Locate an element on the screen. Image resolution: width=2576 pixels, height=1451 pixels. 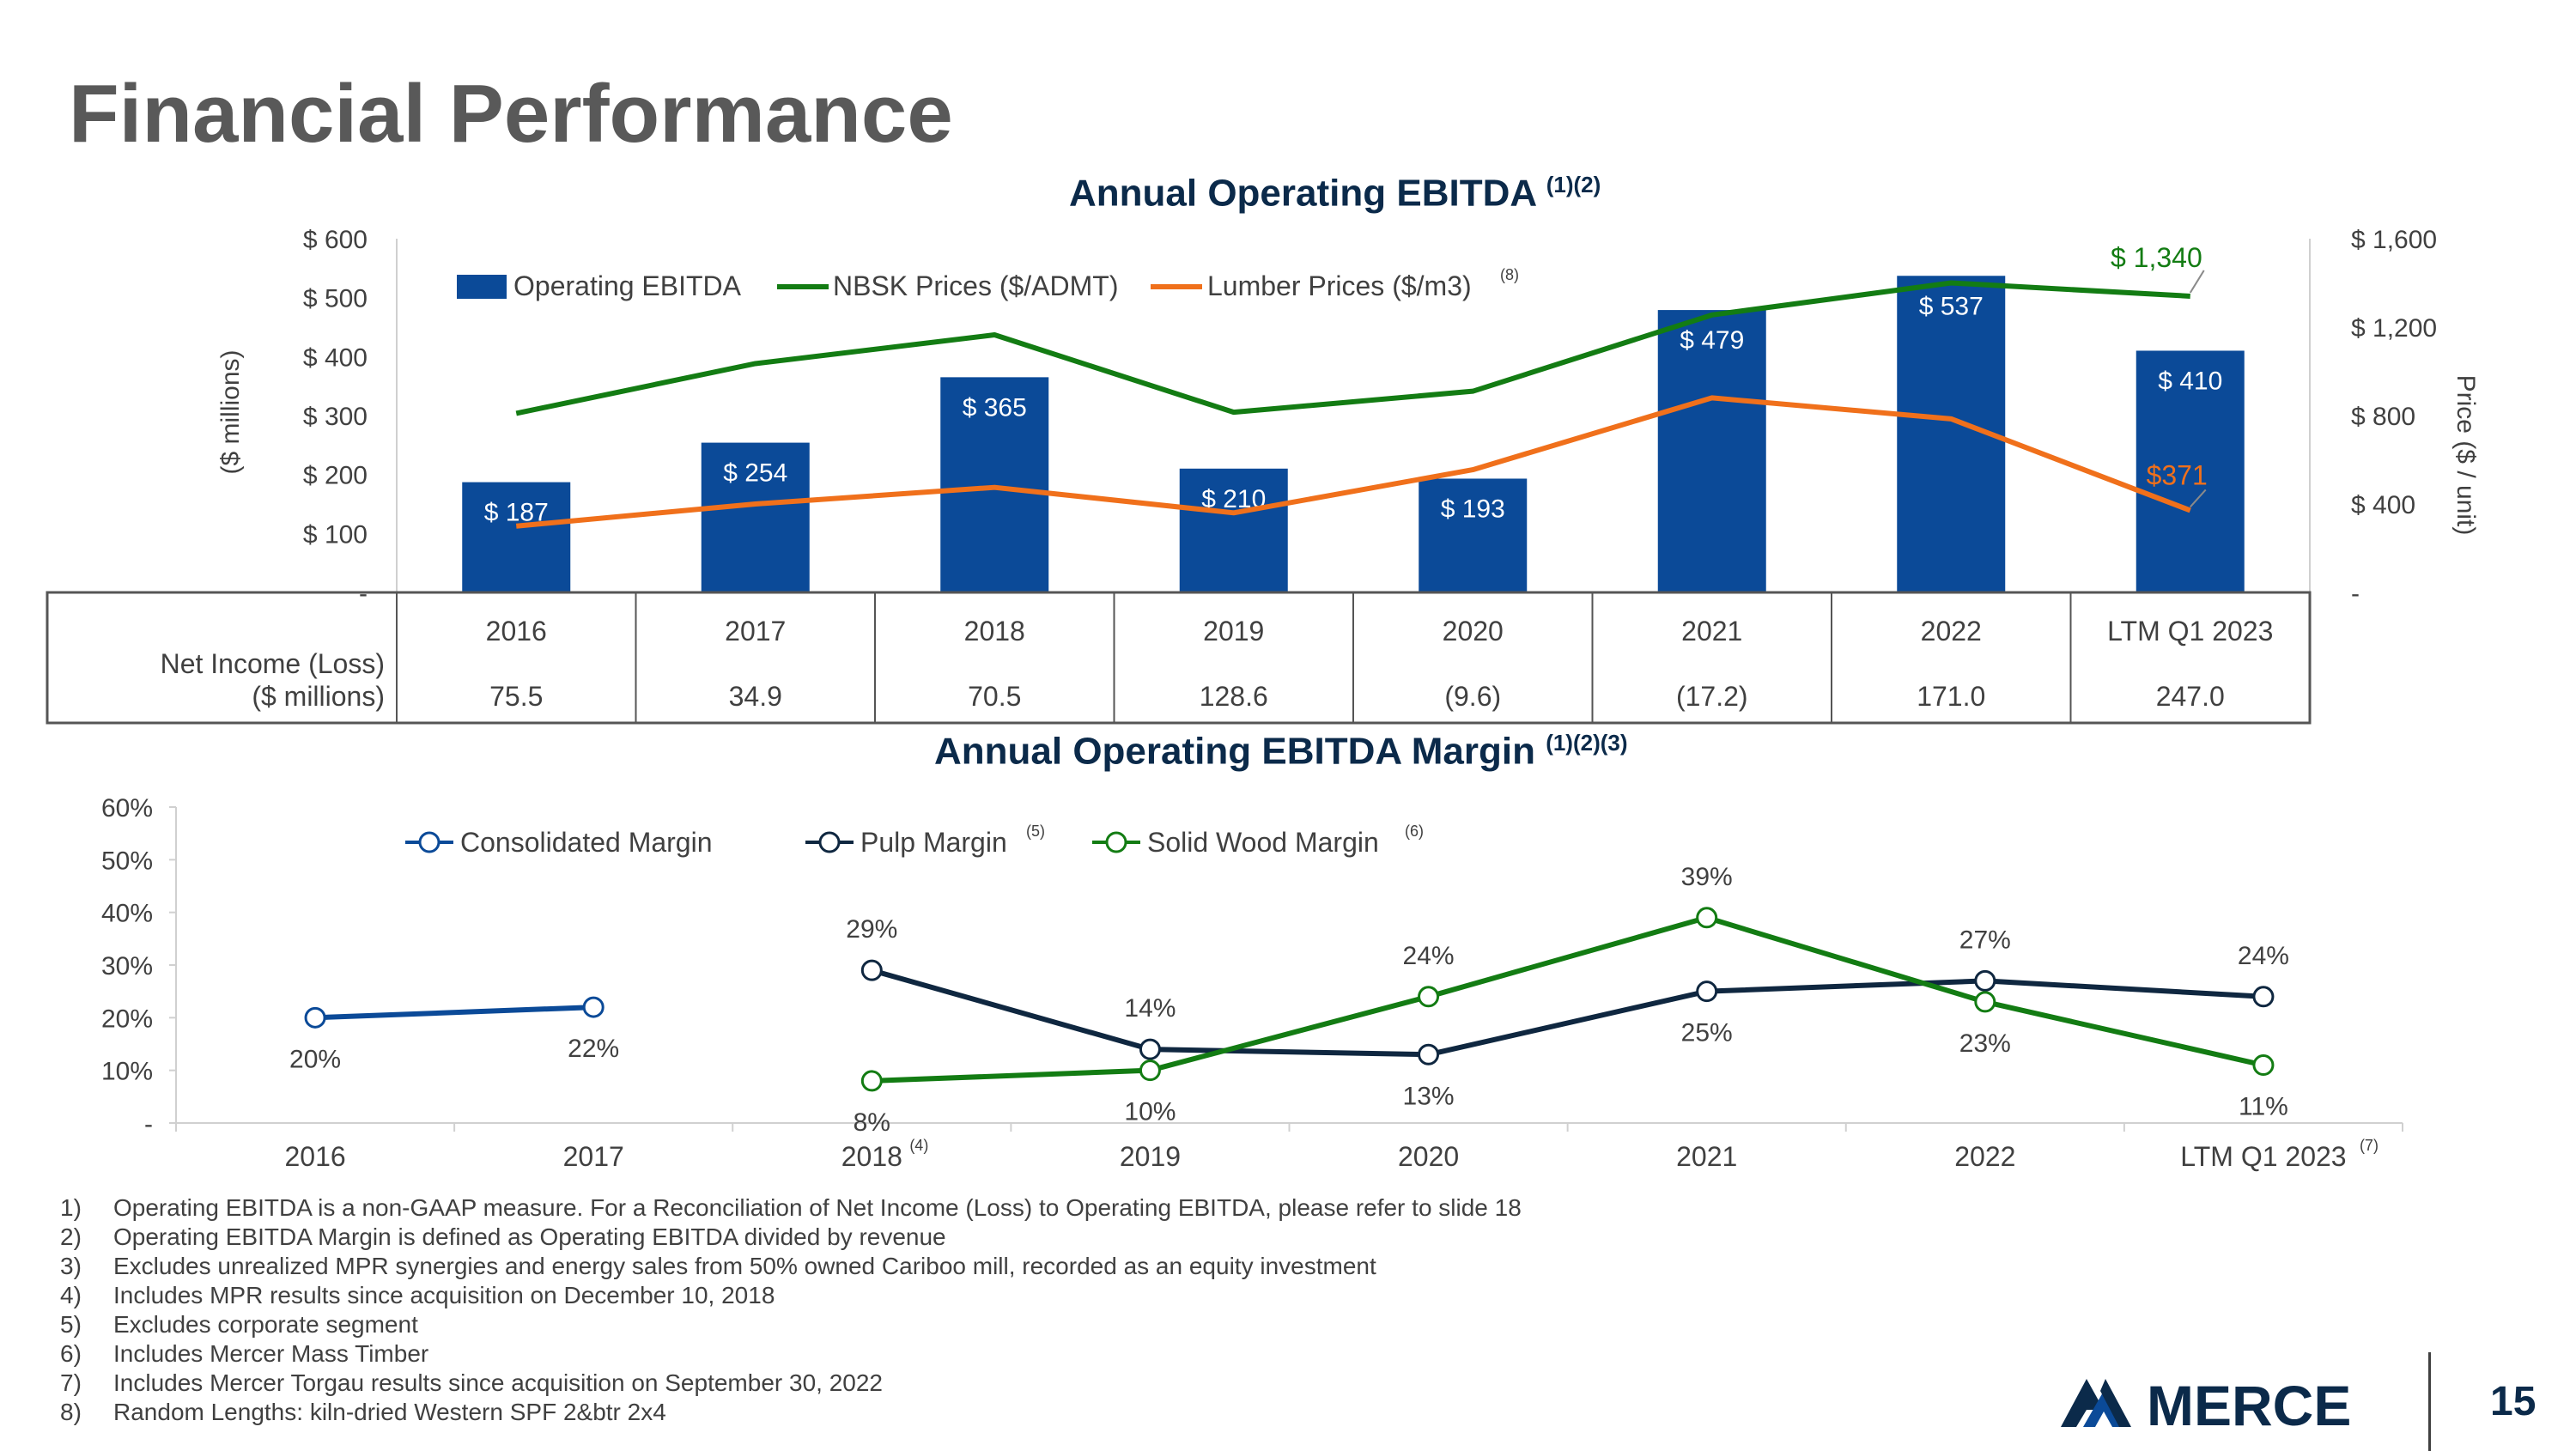
margin-x-tick-label: 2017 is located at coordinates (594, 1156).